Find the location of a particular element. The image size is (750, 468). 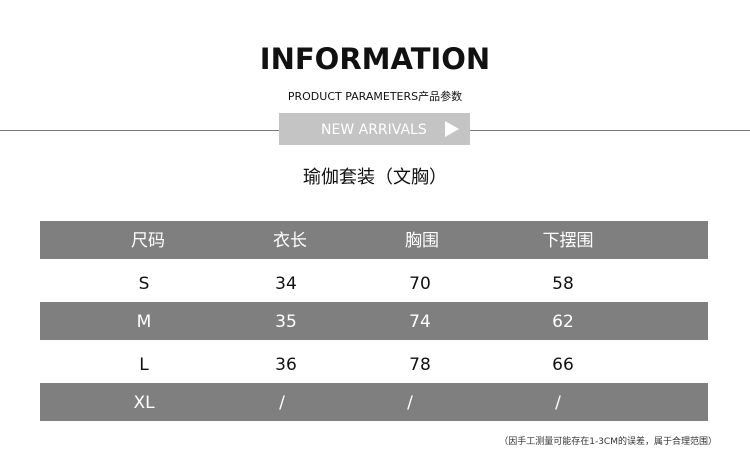

divider-left is located at coordinates (139, 130).